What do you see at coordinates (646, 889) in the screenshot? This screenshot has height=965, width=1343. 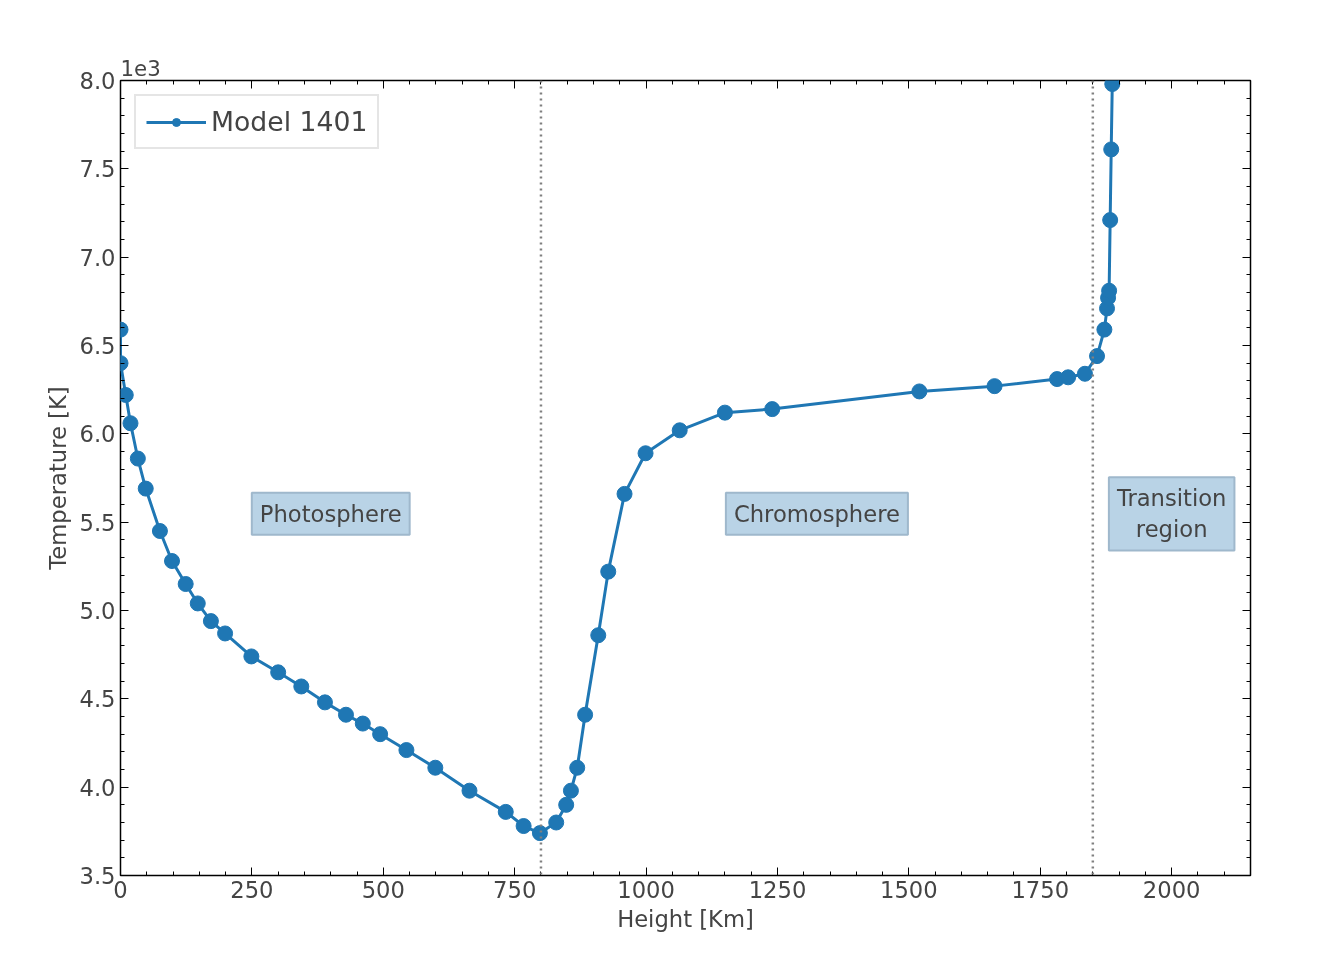 I see `x-tick-label: 1000` at bounding box center [646, 889].